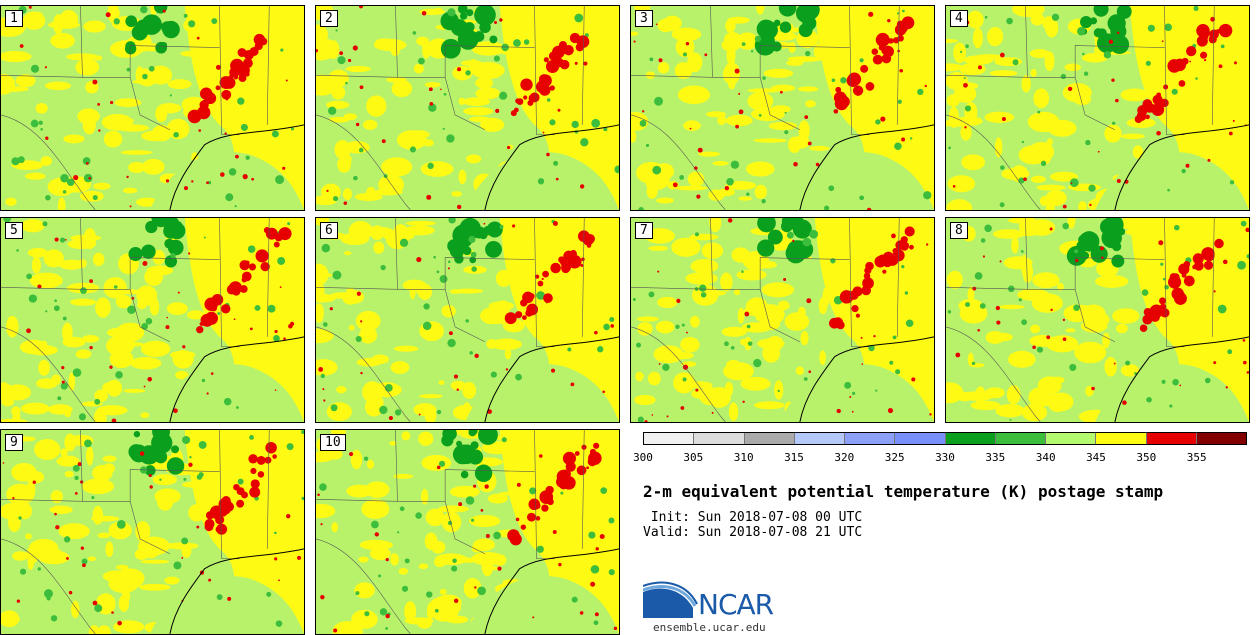 This screenshot has height=635, width=1260. Describe the element at coordinates (152, 532) in the screenshot. I see `member-map-panel: 9` at that location.